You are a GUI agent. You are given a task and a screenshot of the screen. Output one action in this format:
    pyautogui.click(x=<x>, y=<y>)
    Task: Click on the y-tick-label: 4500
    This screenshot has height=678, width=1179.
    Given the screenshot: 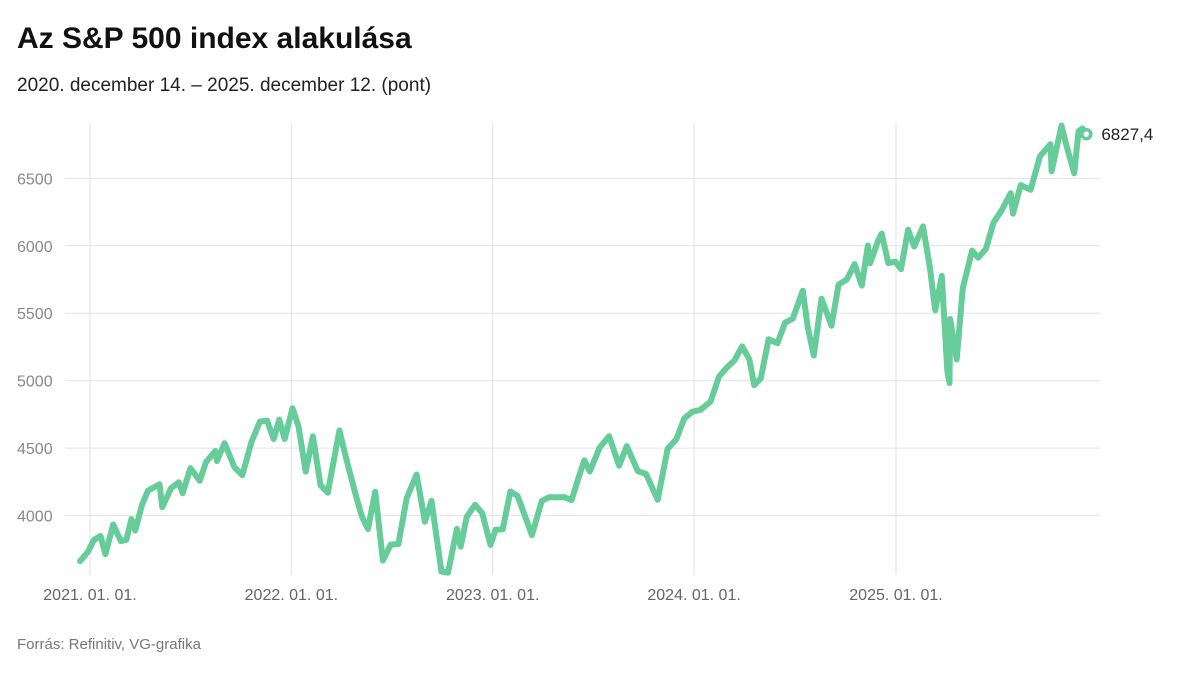 What is the action you would take?
    pyautogui.click(x=35, y=449)
    